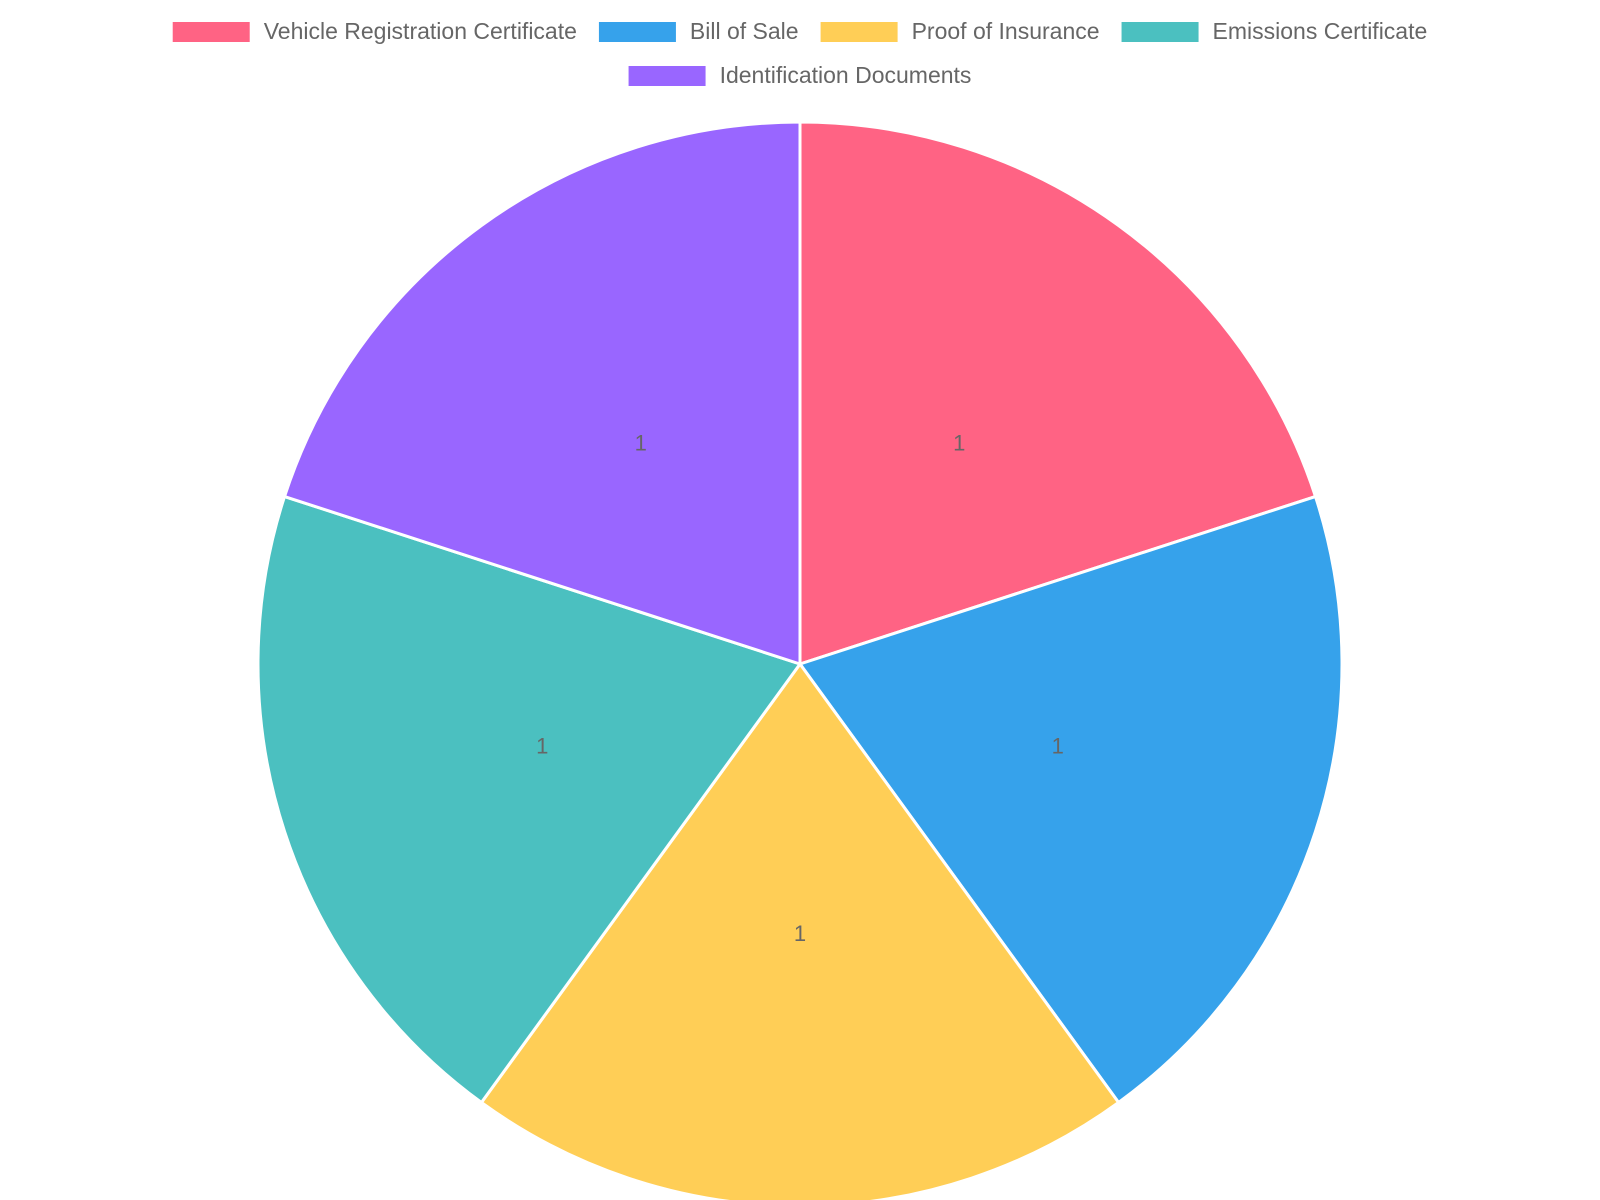 This screenshot has width=1600, height=1200. I want to click on legend-label: Vehicle Registration Certificate, so click(420, 31).